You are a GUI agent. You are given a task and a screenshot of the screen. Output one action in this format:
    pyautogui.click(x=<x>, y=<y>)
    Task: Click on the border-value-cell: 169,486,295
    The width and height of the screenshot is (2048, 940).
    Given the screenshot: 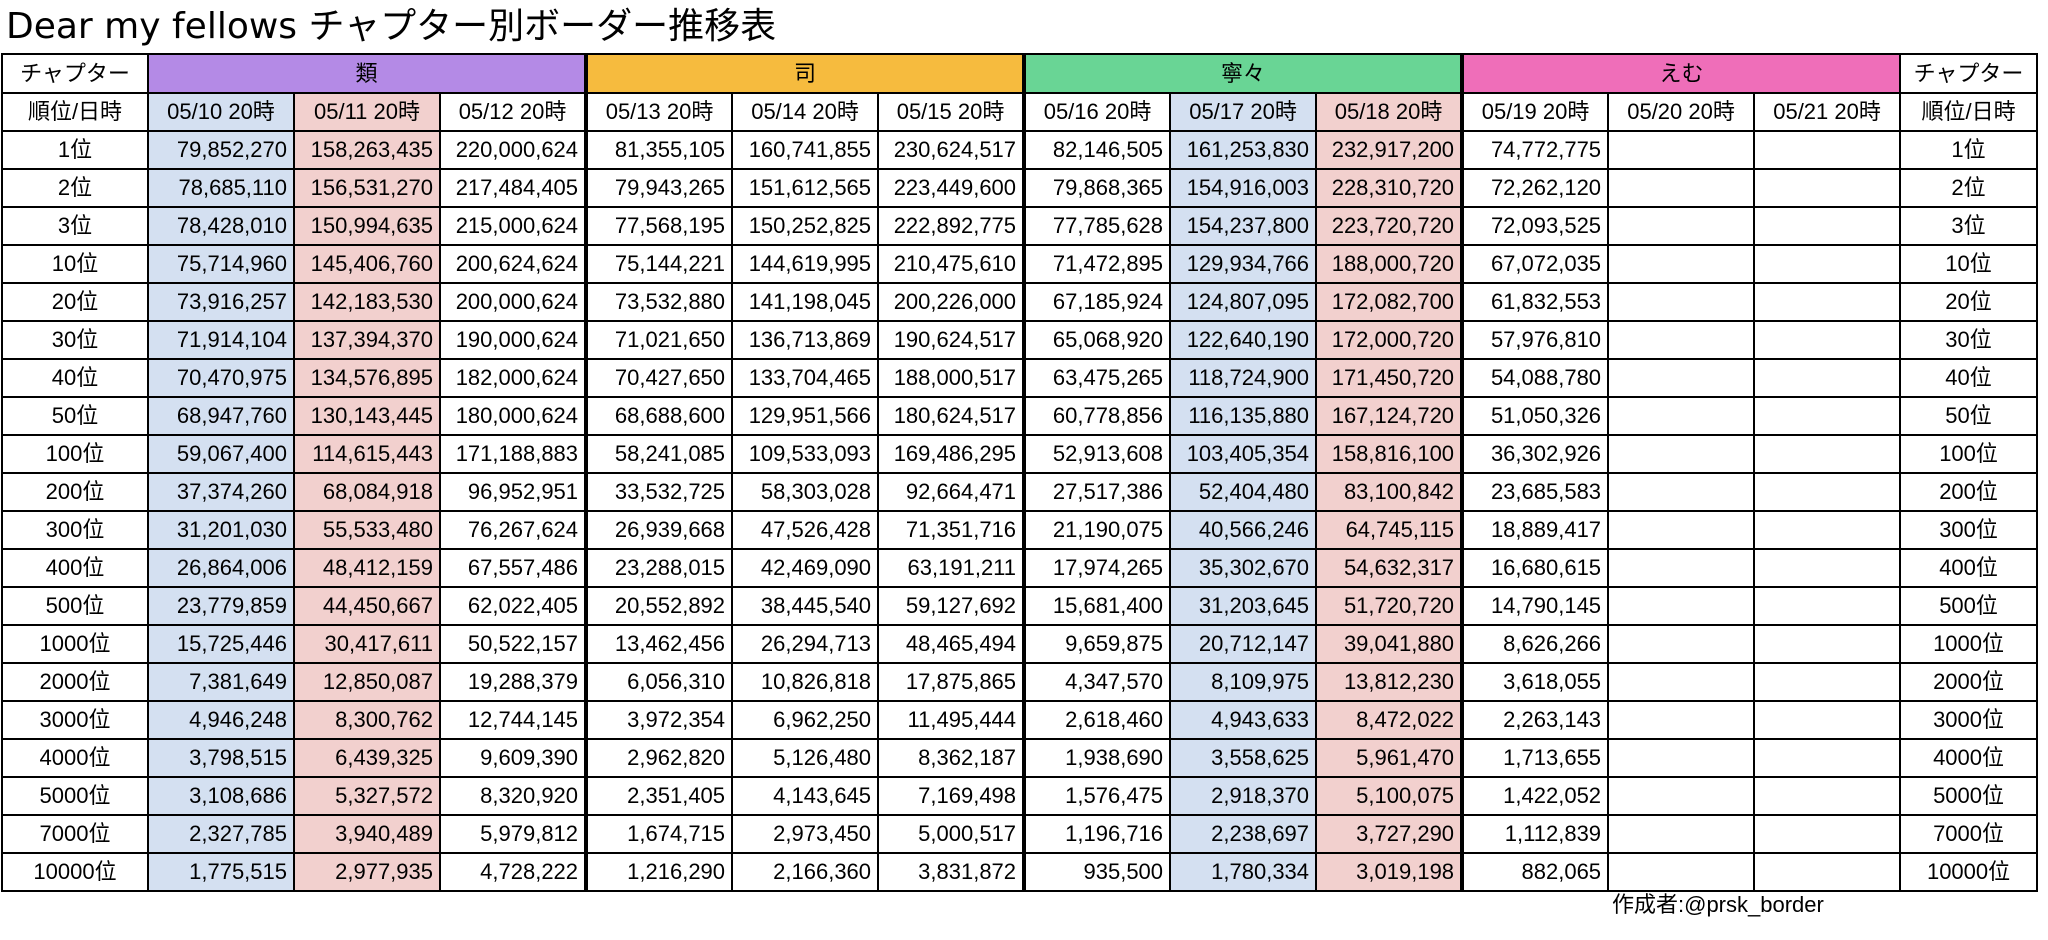 What is the action you would take?
    pyautogui.click(x=951, y=454)
    